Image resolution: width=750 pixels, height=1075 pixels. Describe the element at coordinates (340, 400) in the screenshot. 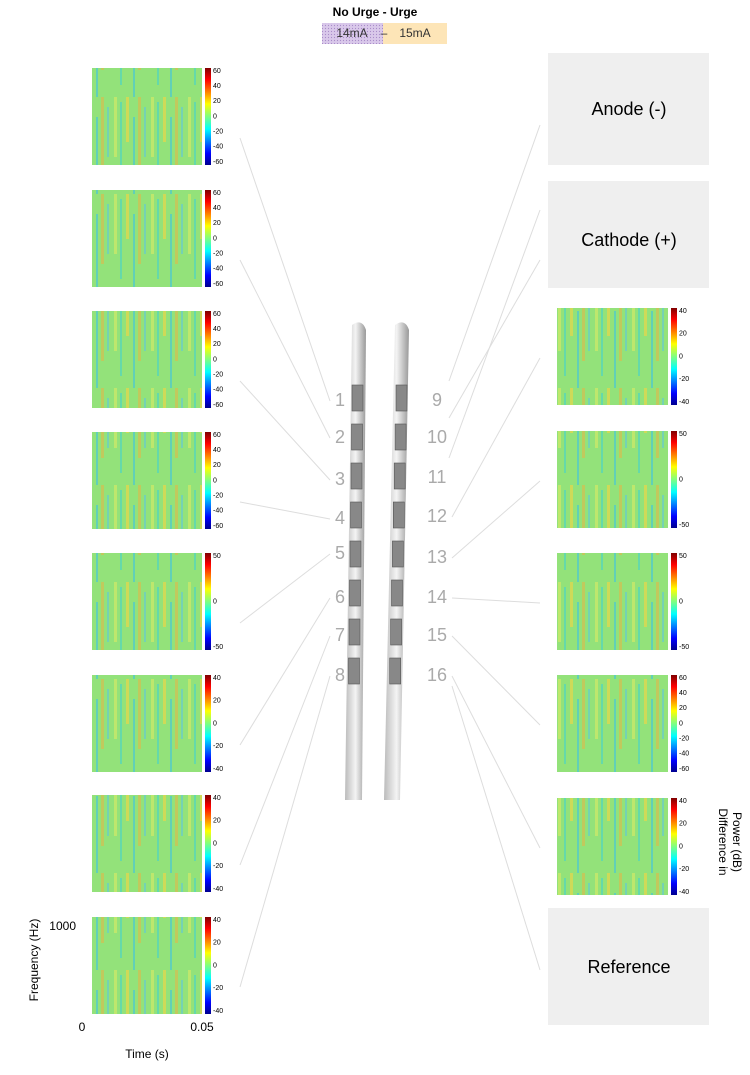

I see `electrode-number: 1` at that location.